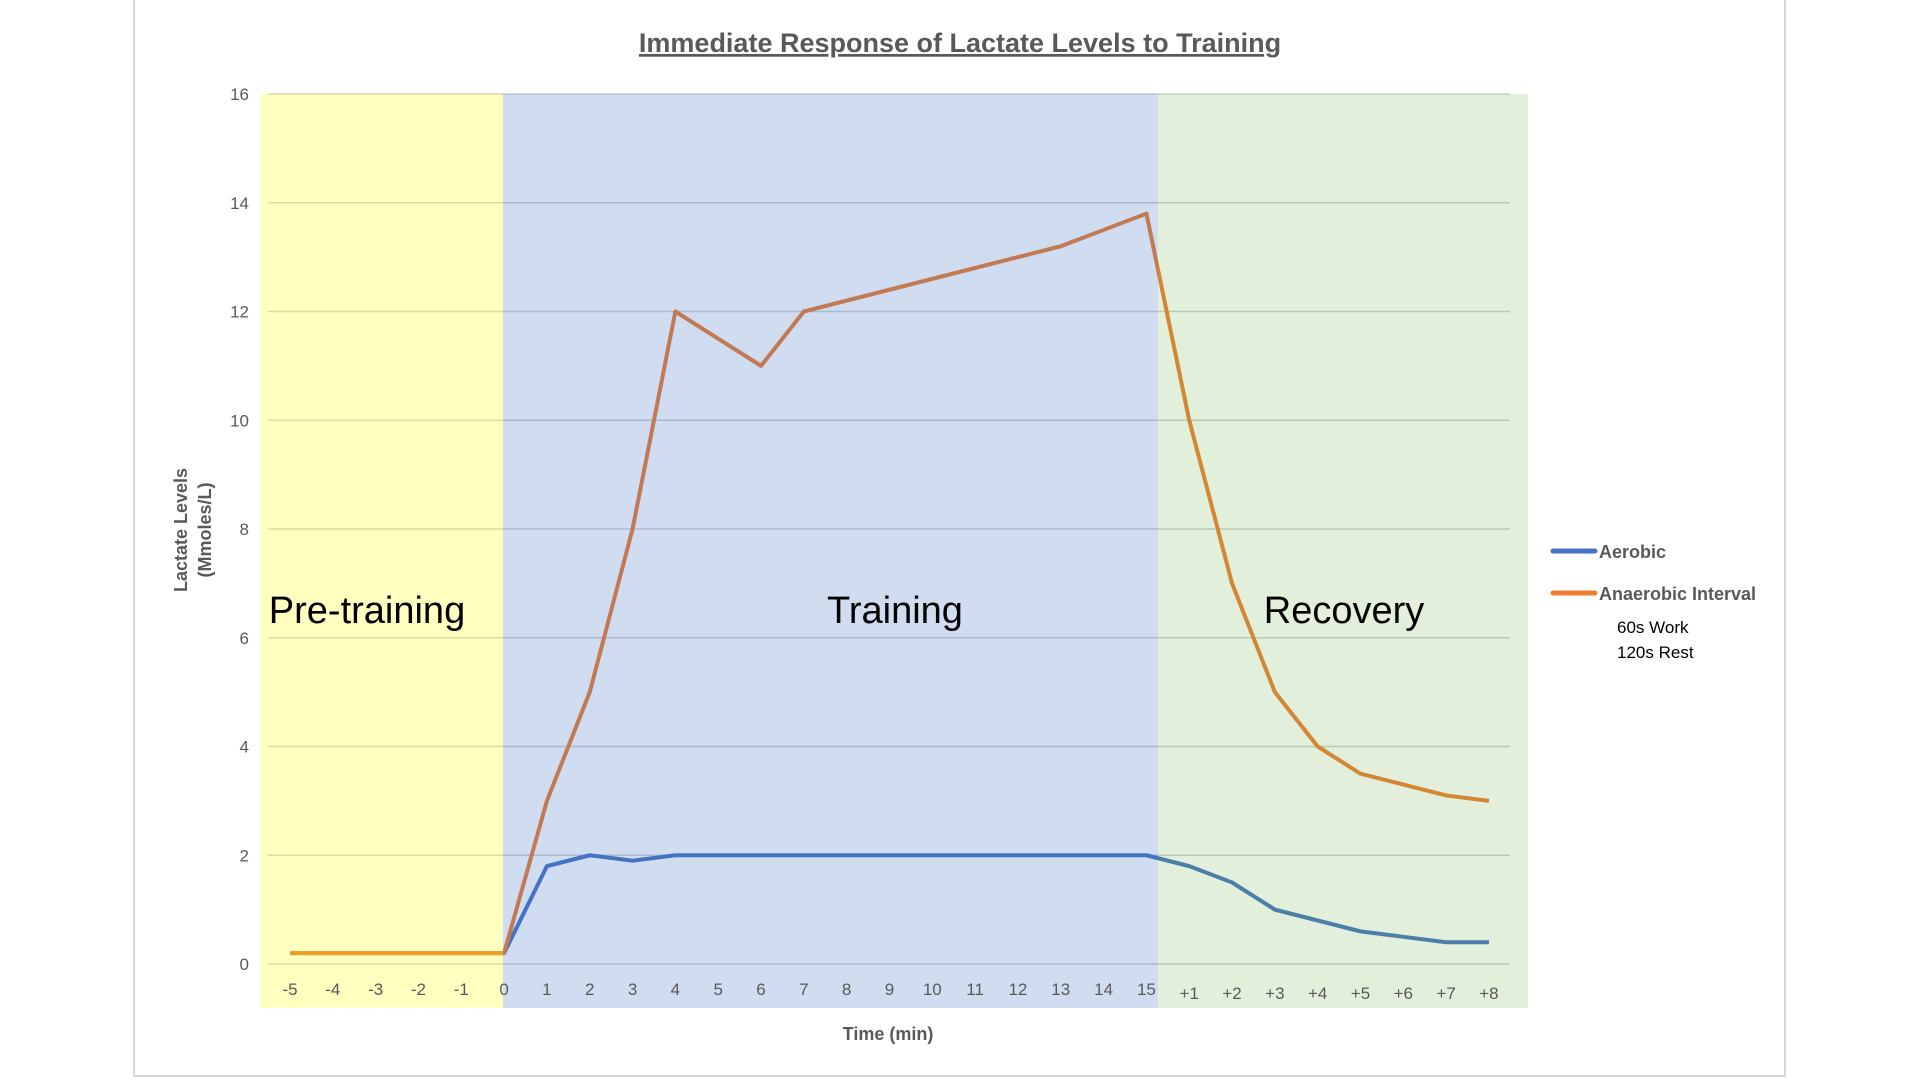 The width and height of the screenshot is (1920, 1080). Describe the element at coordinates (1445, 993) in the screenshot. I see `x-tick-label: +7` at that location.